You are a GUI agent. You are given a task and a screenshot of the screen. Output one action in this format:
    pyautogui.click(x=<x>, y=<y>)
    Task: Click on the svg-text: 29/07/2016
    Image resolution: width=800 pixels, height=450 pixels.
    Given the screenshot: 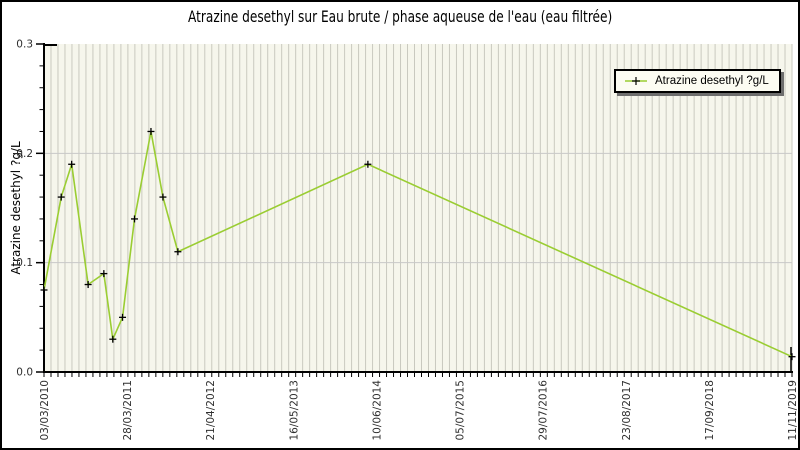 What is the action you would take?
    pyautogui.click(x=544, y=410)
    